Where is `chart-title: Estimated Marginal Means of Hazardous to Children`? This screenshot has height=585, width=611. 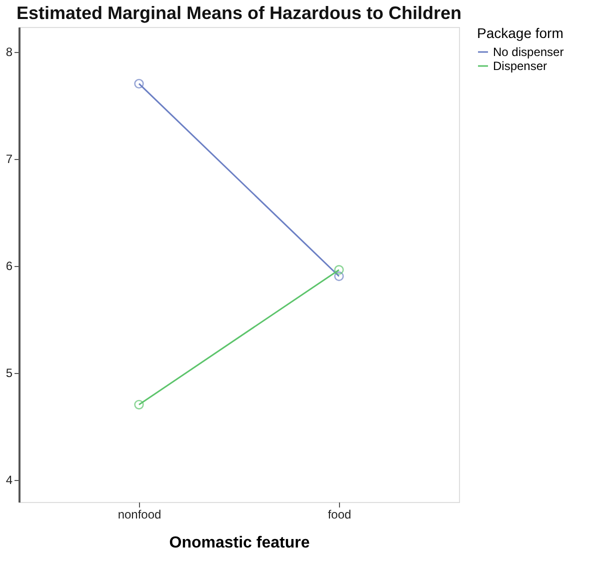 chart-title: Estimated Marginal Means of Hazardous to Children is located at coordinates (239, 13).